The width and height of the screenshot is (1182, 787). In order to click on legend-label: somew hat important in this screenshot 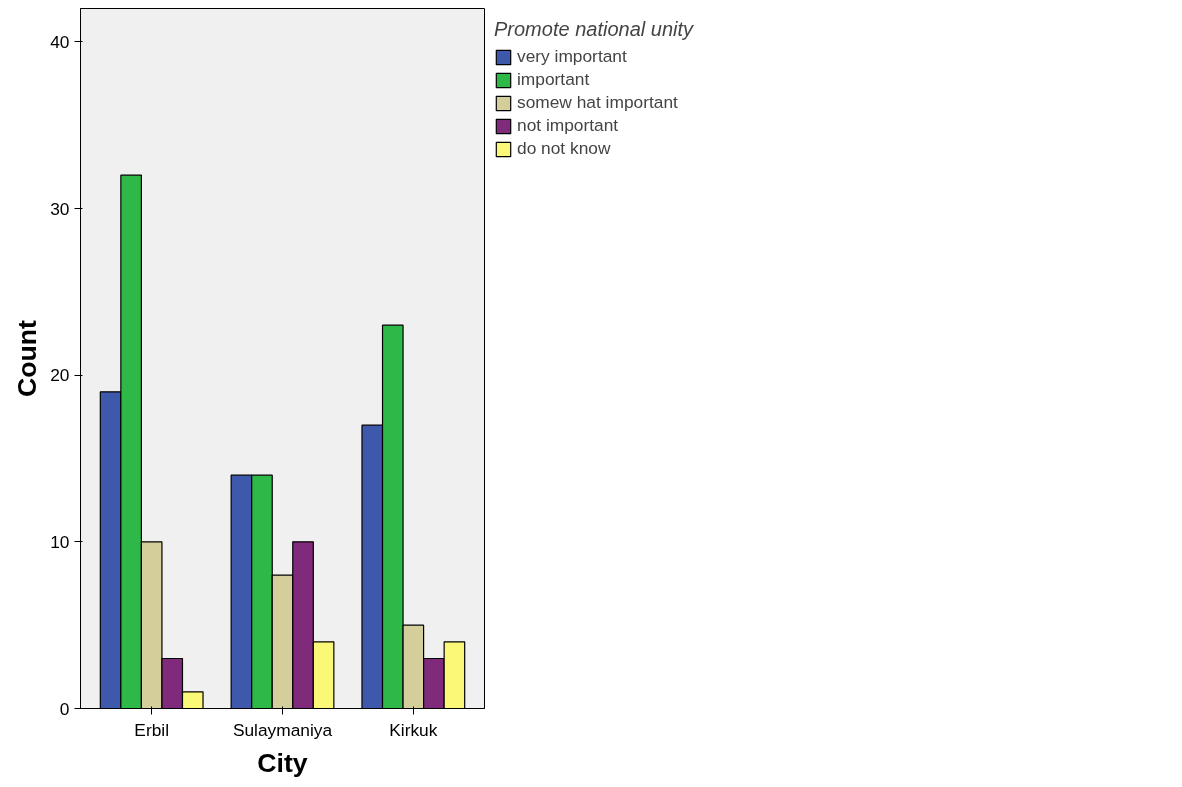, I will do `click(597, 102)`.